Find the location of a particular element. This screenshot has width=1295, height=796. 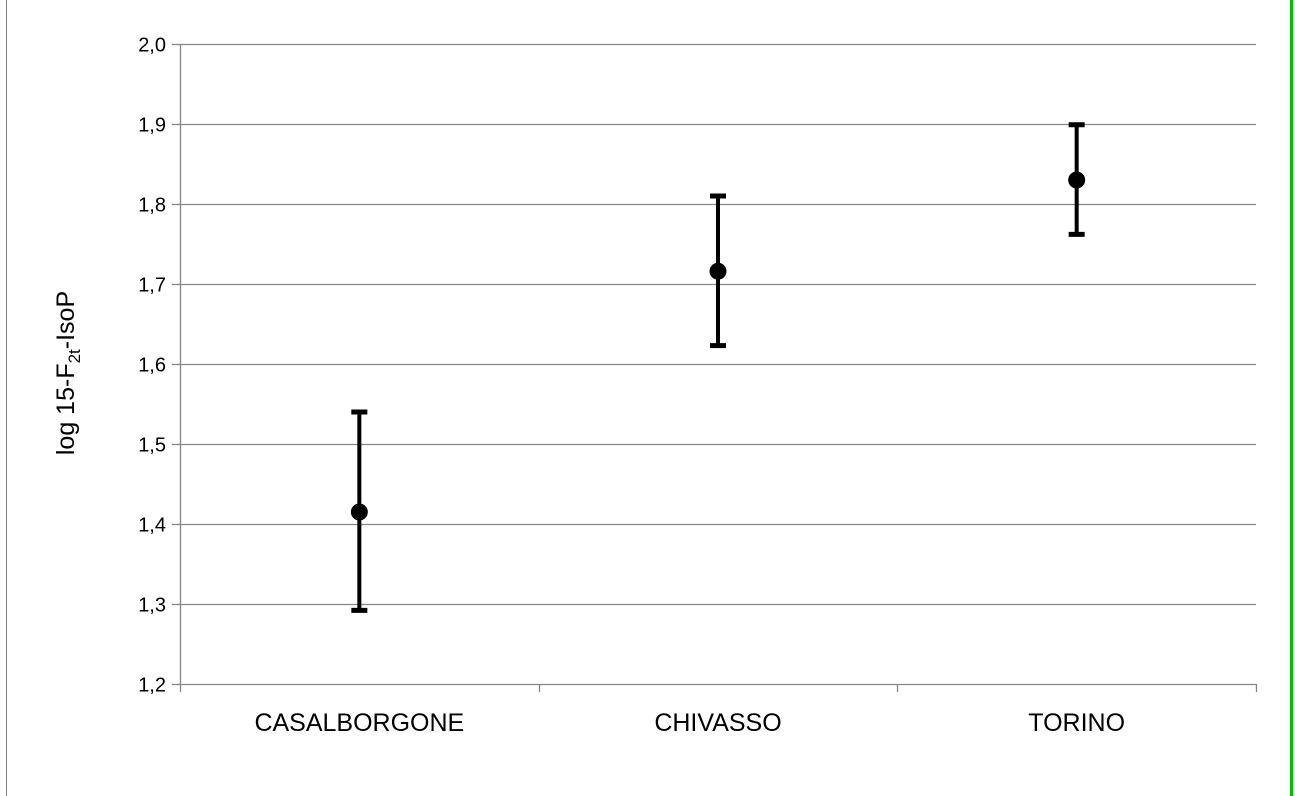

x-tick-label: TORINO is located at coordinates (1076, 723).